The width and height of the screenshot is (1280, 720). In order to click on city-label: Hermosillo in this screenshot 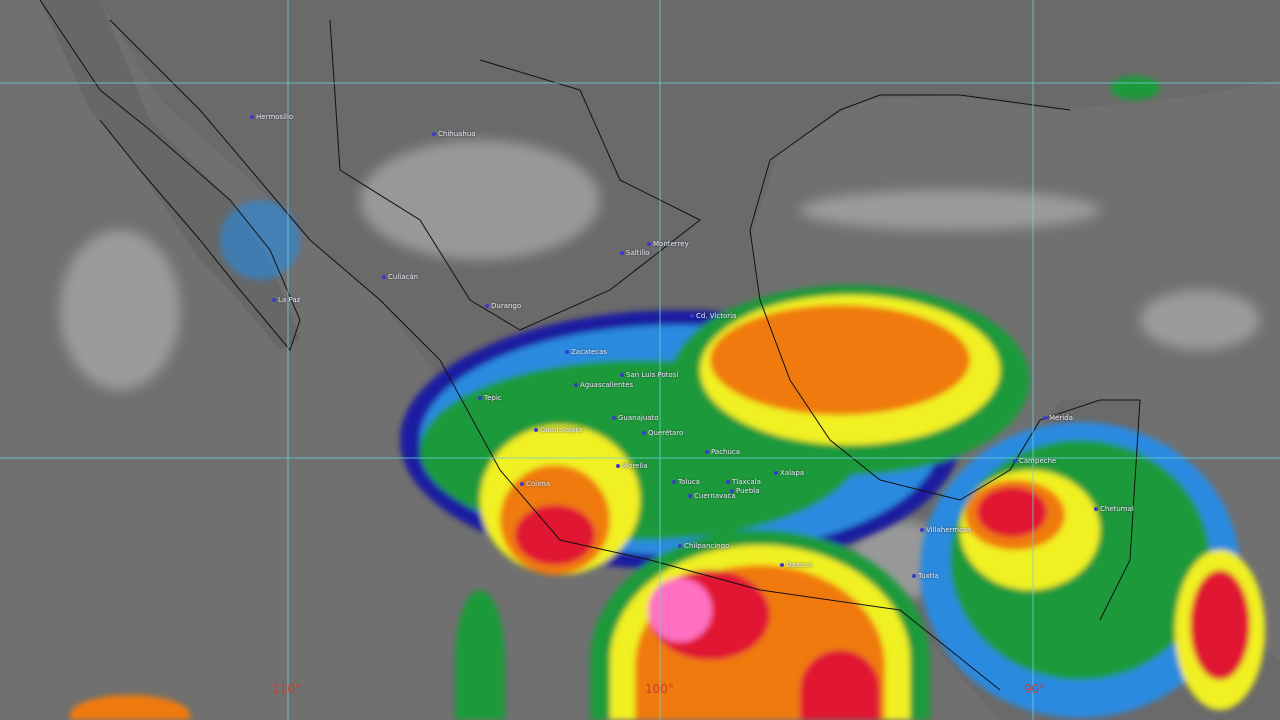, I will do `click(271, 117)`.